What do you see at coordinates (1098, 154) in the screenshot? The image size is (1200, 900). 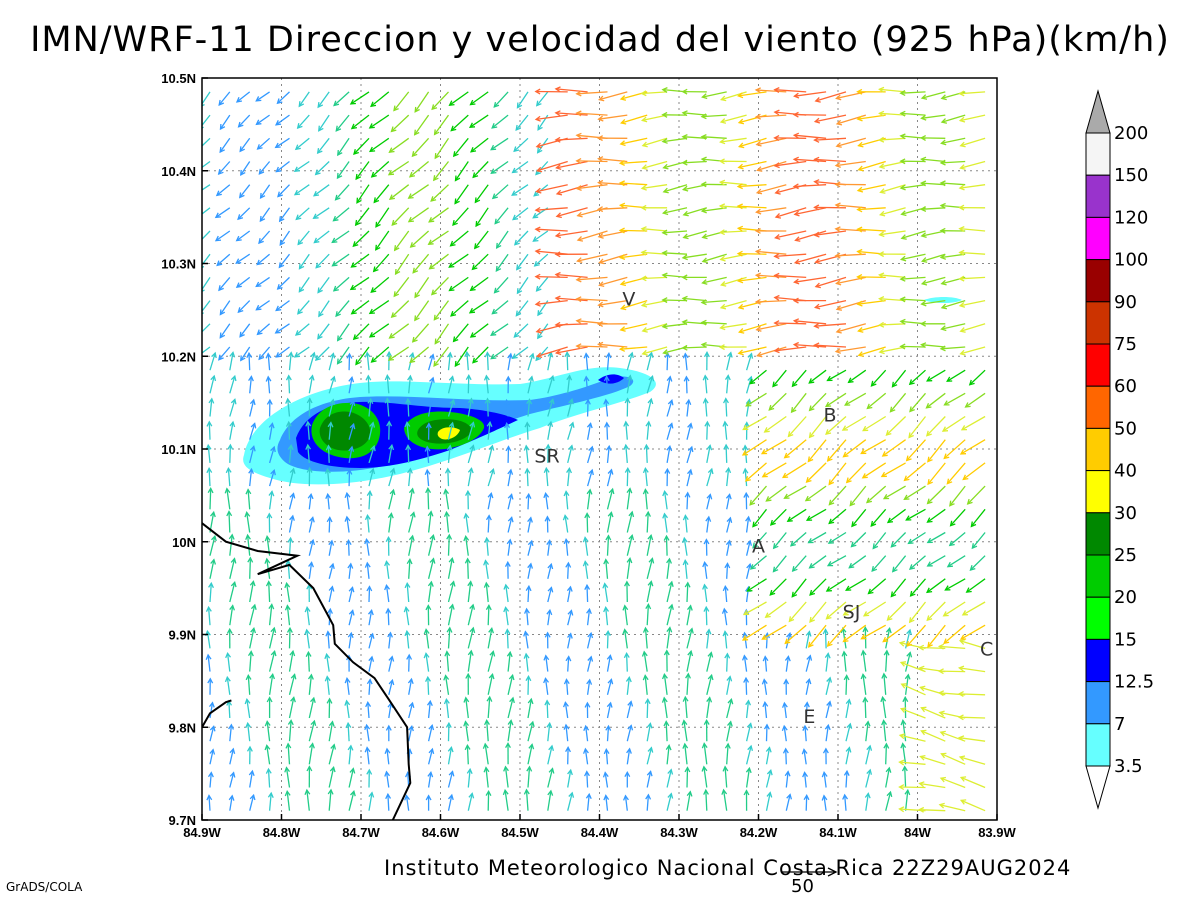 I see `colorbar-swatch` at bounding box center [1098, 154].